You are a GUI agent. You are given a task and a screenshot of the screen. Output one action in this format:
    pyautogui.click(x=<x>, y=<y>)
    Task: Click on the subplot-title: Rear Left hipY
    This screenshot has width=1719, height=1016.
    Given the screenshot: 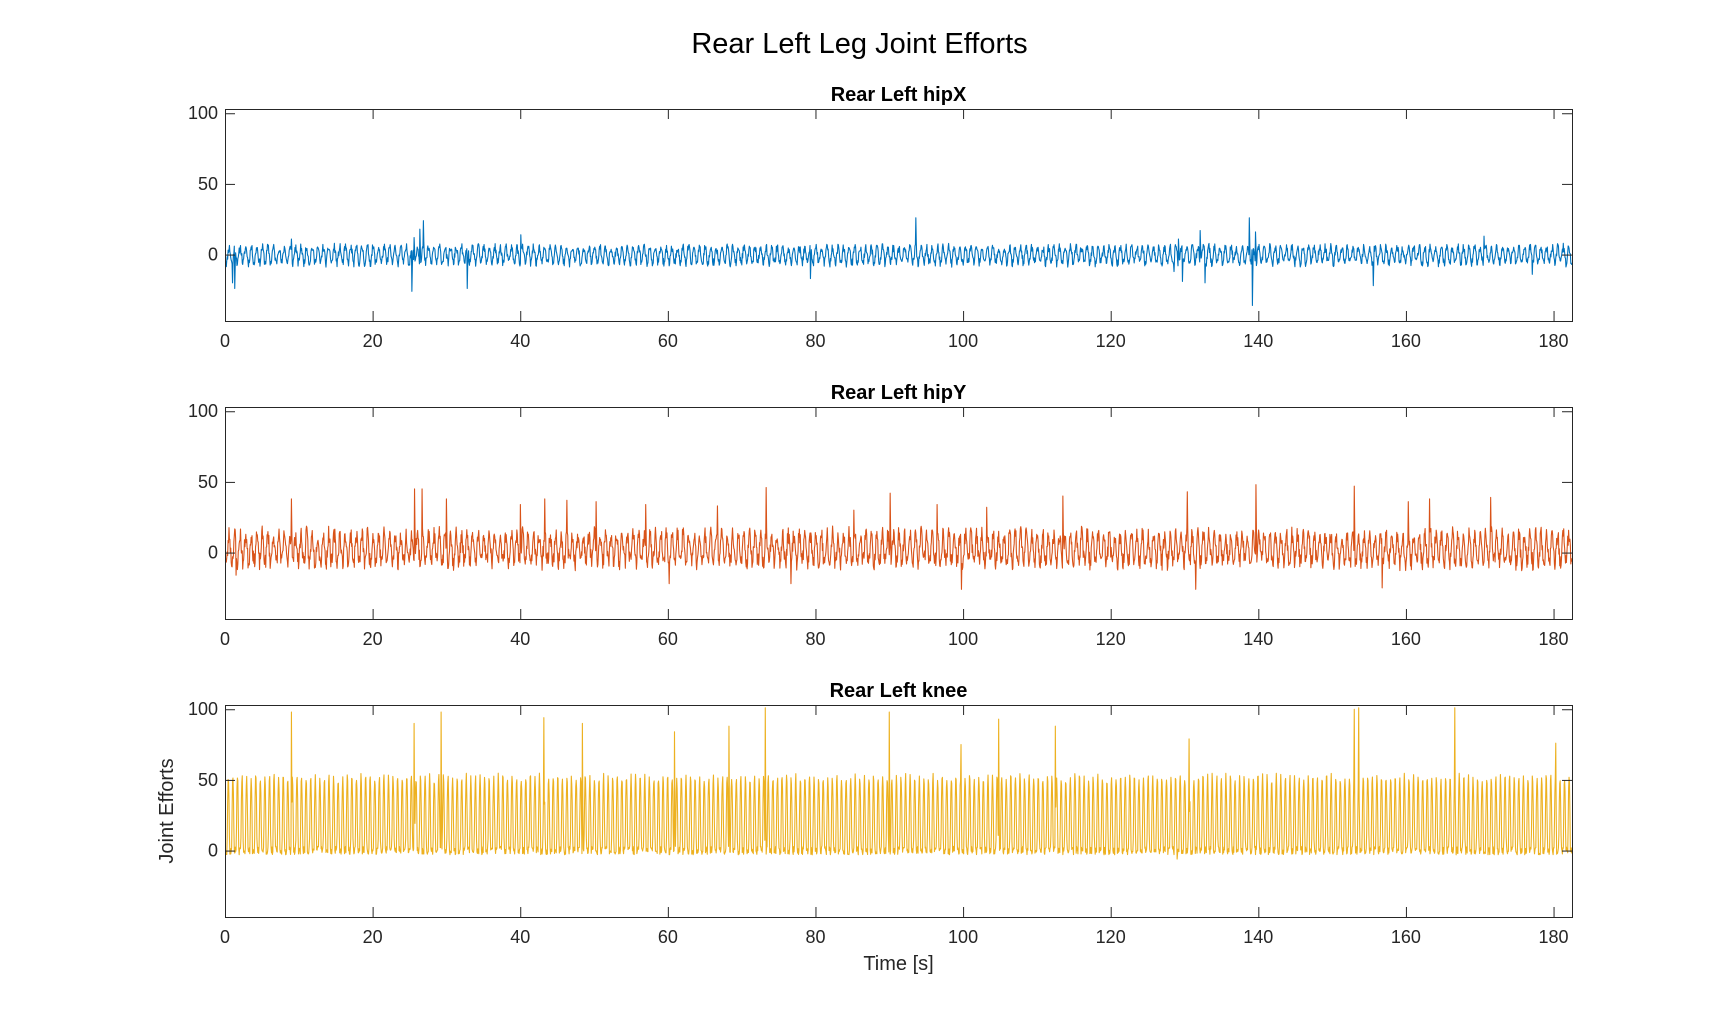 What is the action you would take?
    pyautogui.click(x=899, y=393)
    